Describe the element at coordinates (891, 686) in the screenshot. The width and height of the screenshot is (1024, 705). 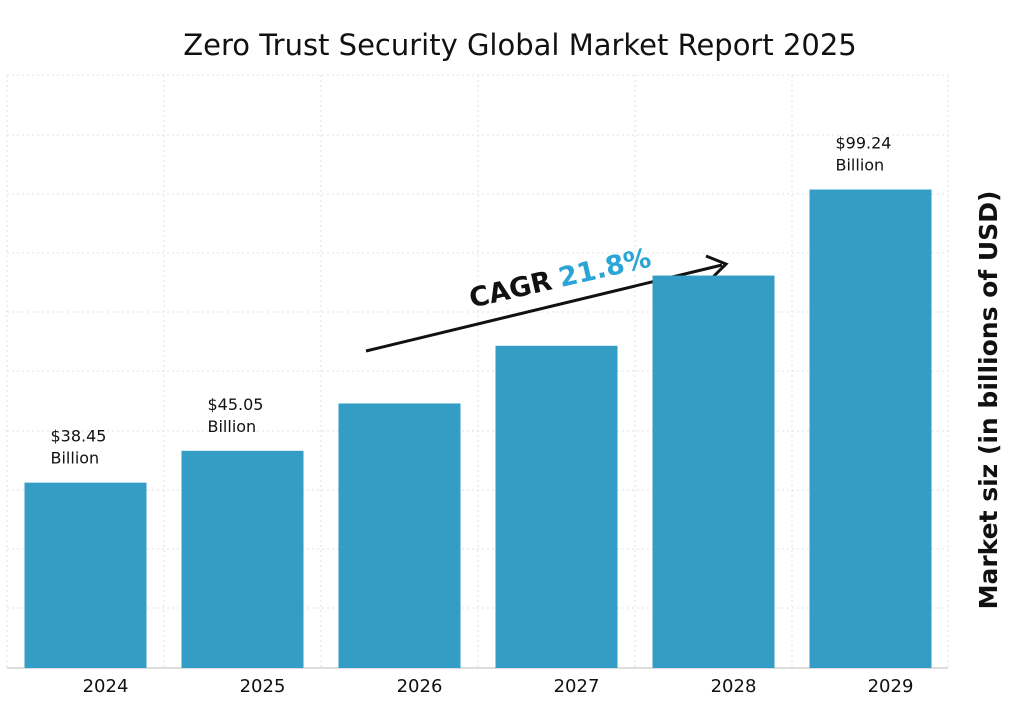
I see `x-tick-label: 2029` at that location.